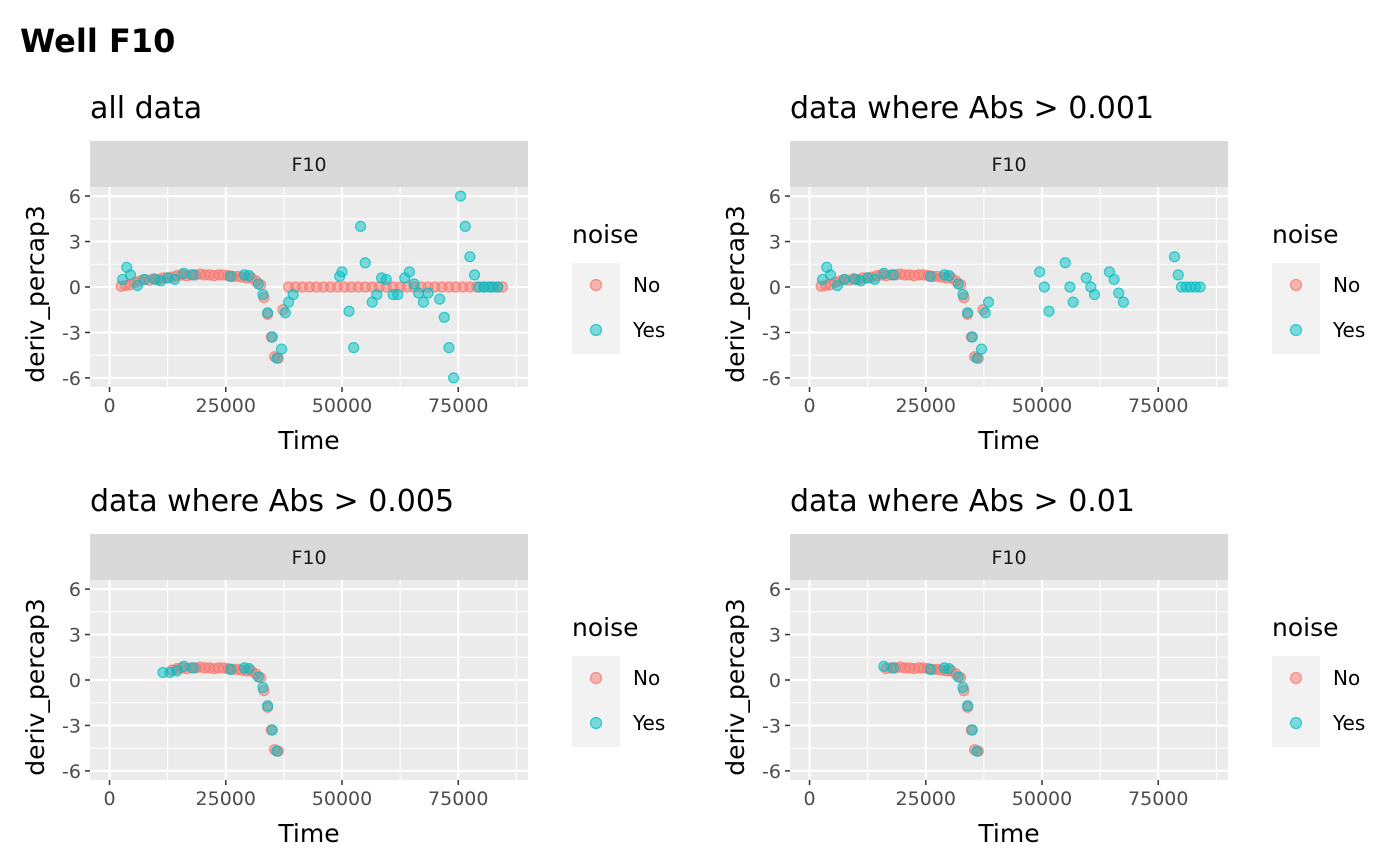 Image resolution: width=1400 pixels, height=865 pixels. What do you see at coordinates (1008, 558) in the screenshot?
I see `facet-strip-label: F10` at bounding box center [1008, 558].